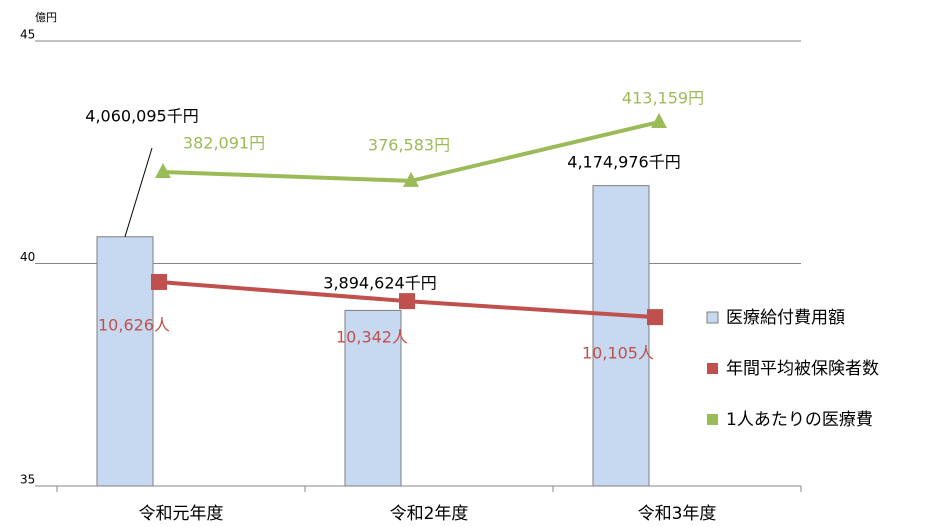 The image size is (928, 527). What do you see at coordinates (27, 480) in the screenshot?
I see `y-tick-label: 35` at bounding box center [27, 480].